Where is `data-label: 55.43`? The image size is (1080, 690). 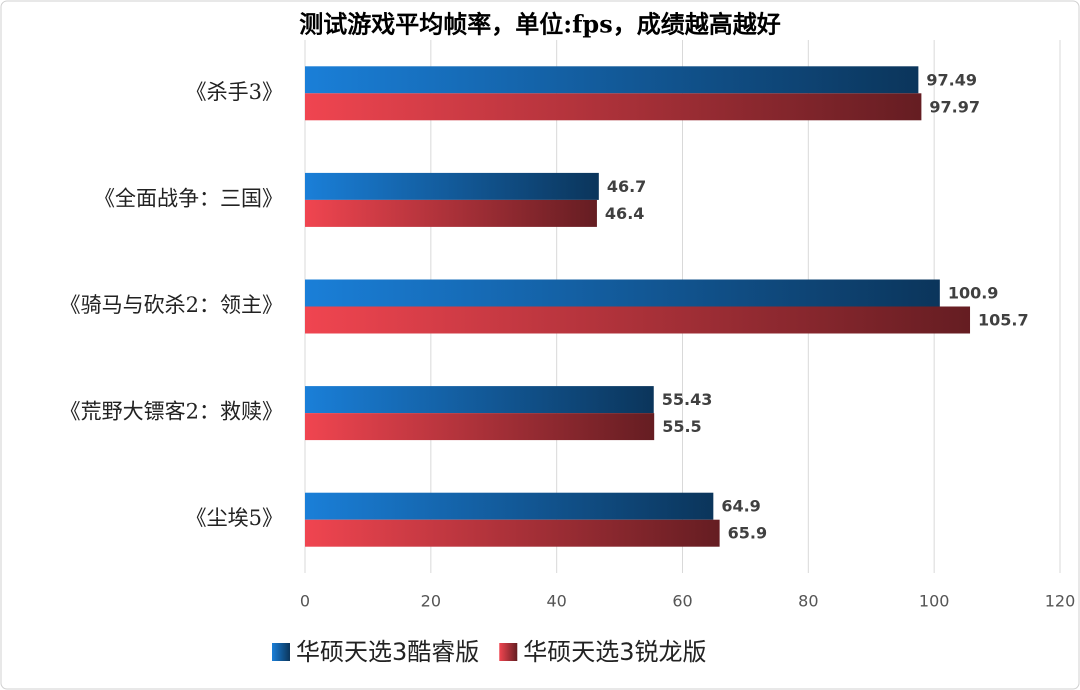
data-label: 55.43 is located at coordinates (687, 399).